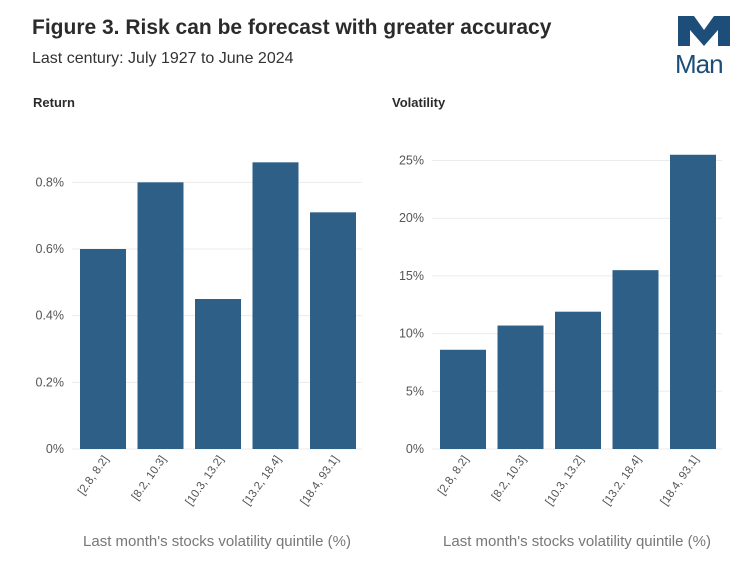 Image resolution: width=748 pixels, height=563 pixels. What do you see at coordinates (704, 31) in the screenshot?
I see `man-logo-icon` at bounding box center [704, 31].